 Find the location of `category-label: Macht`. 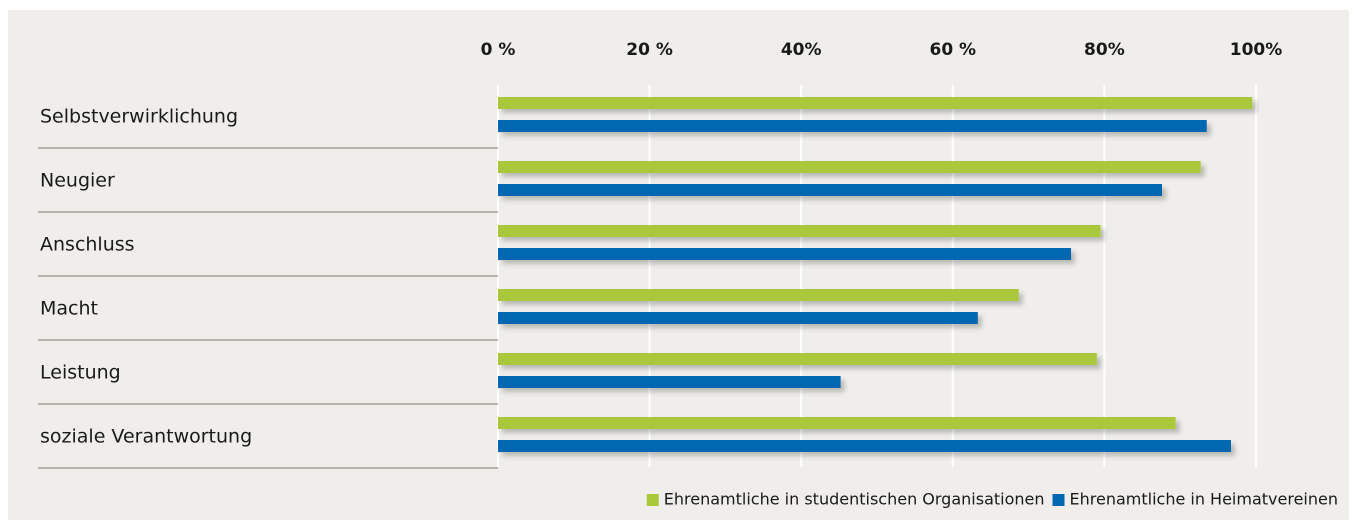

category-label: Macht is located at coordinates (69, 309).